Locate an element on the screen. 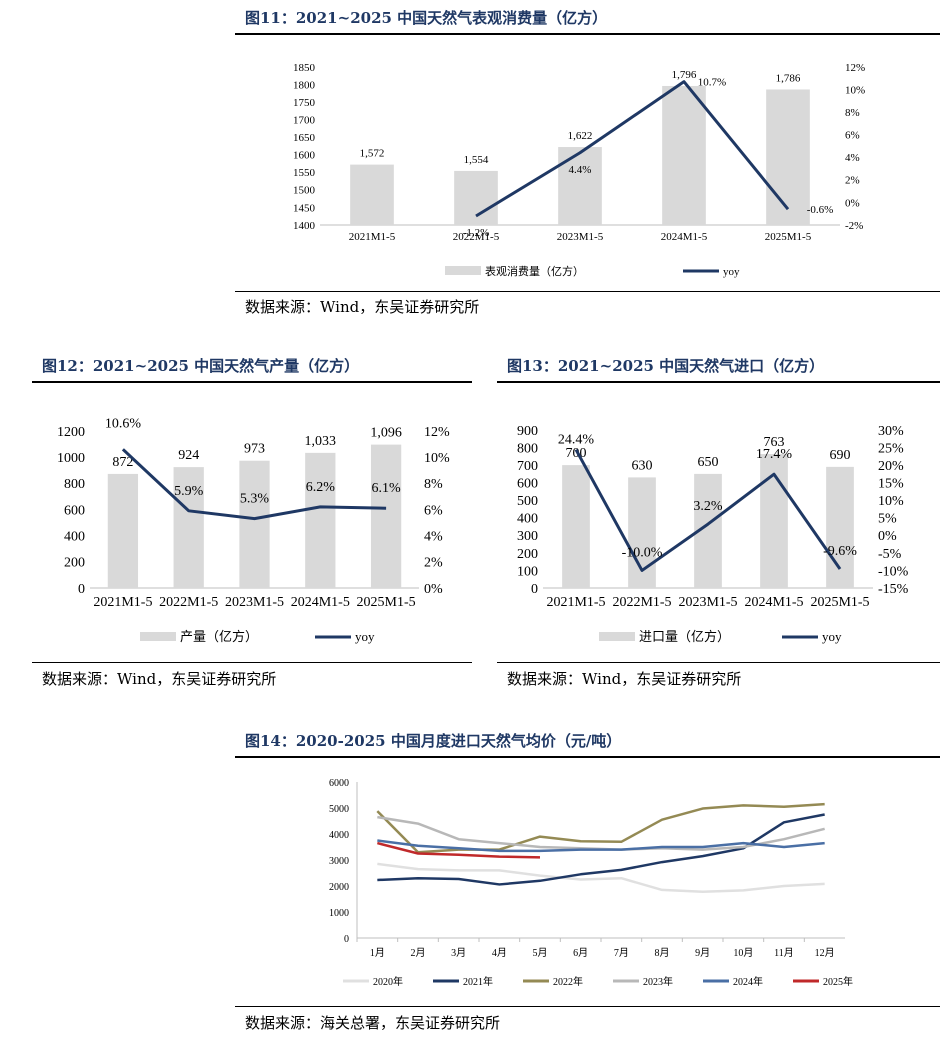  fig14-xtick: 5月 is located at coordinates (540, 953).